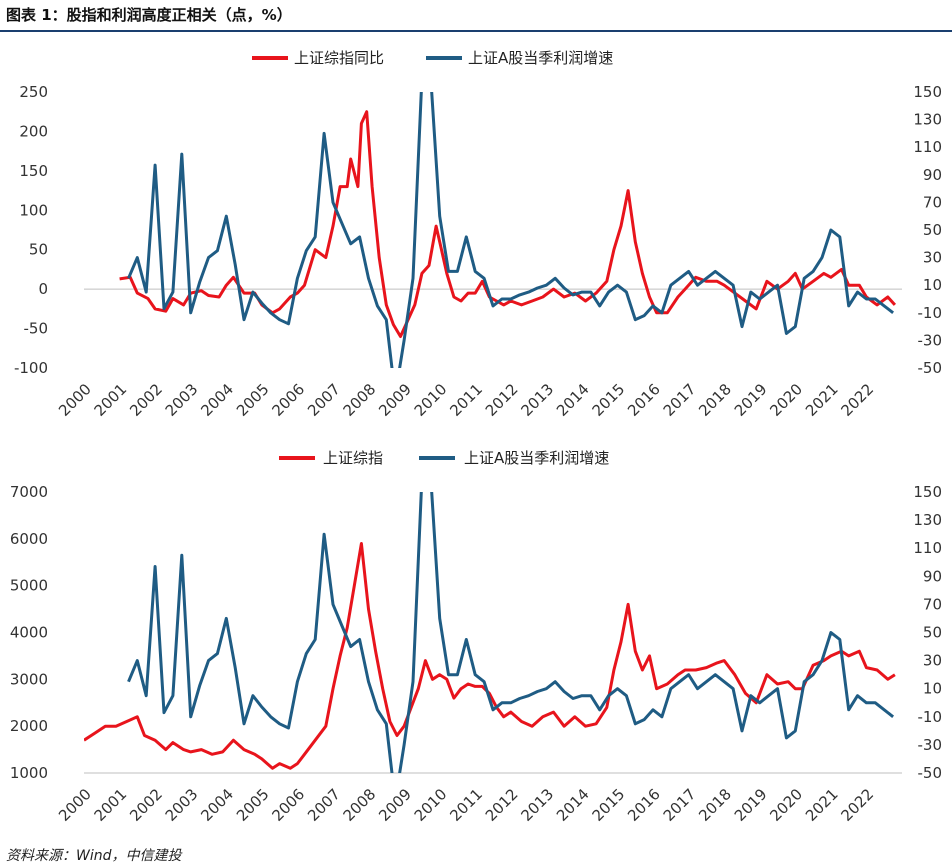  What do you see at coordinates (33, 171) in the screenshot?
I see `y-left-tick-label: 150` at bounding box center [33, 171].